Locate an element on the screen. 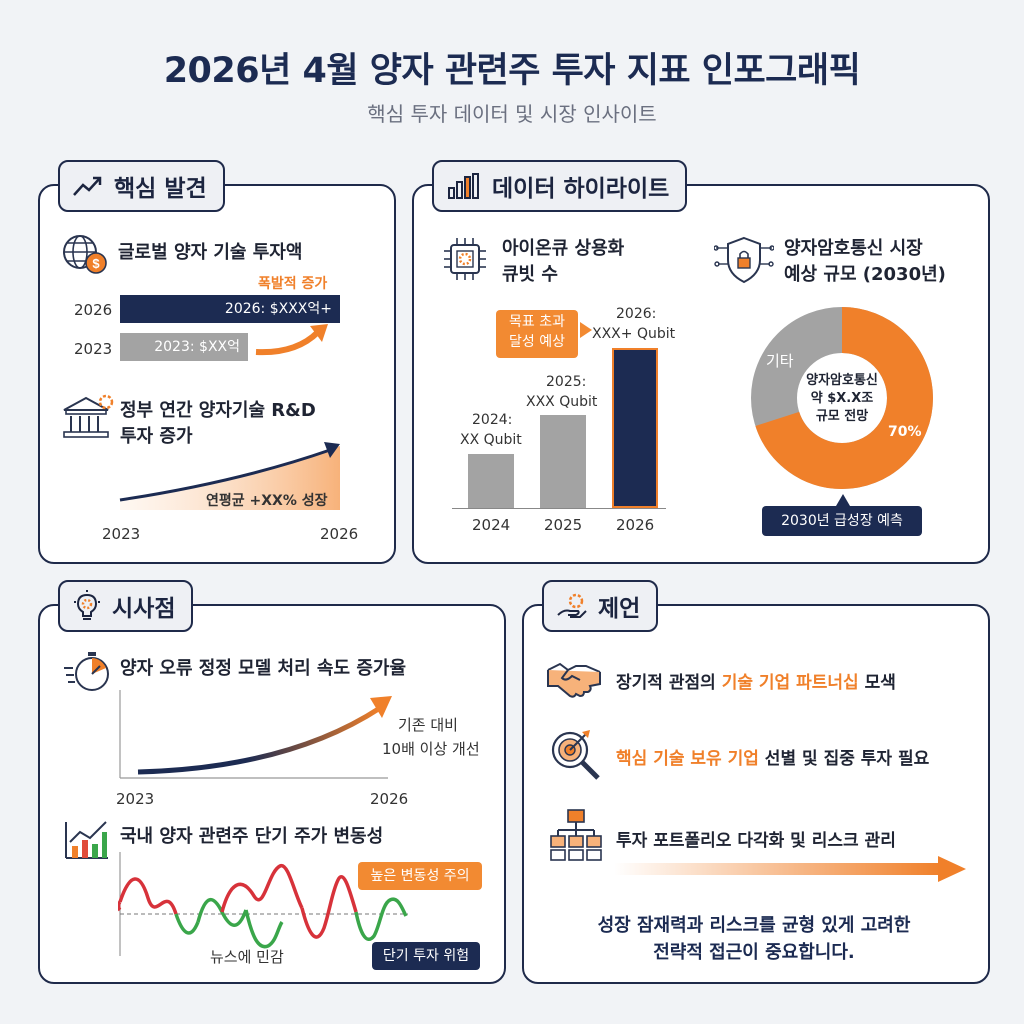 Image resolution: width=1024 pixels, height=1024 pixels. lightbulb-icon is located at coordinates (87, 605).